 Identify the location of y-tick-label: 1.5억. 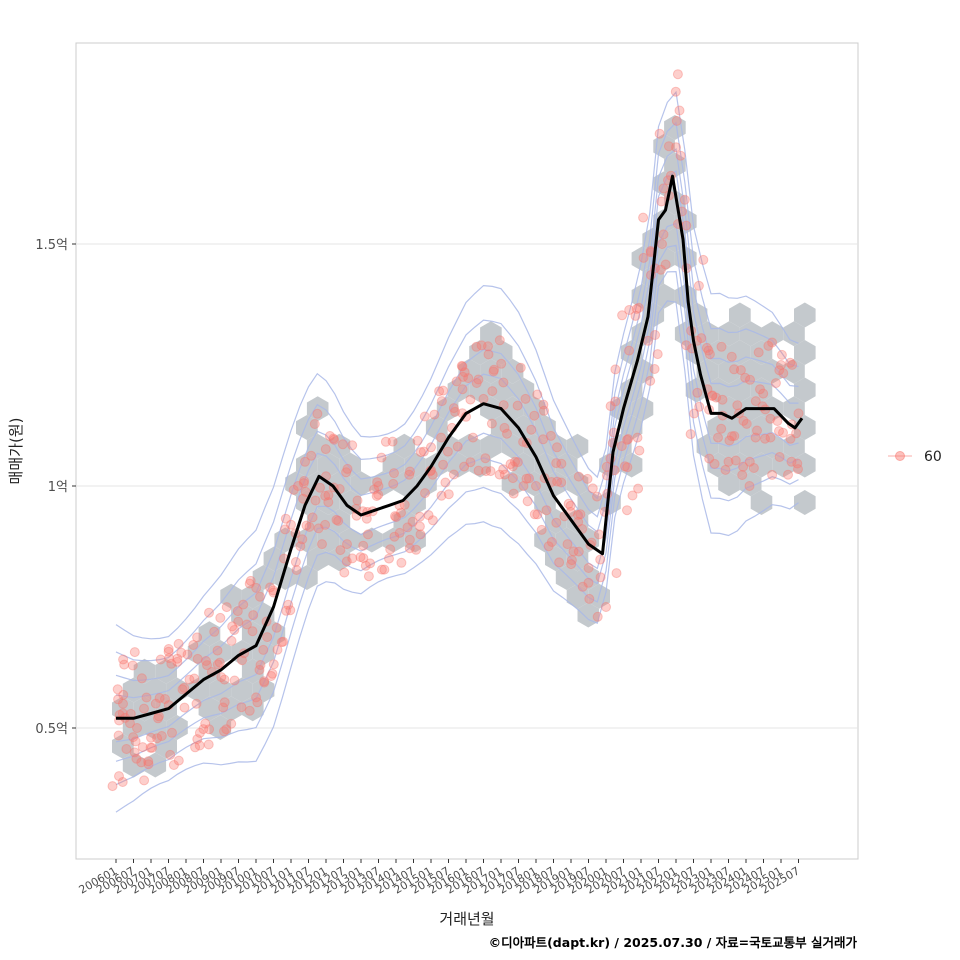
(51, 245).